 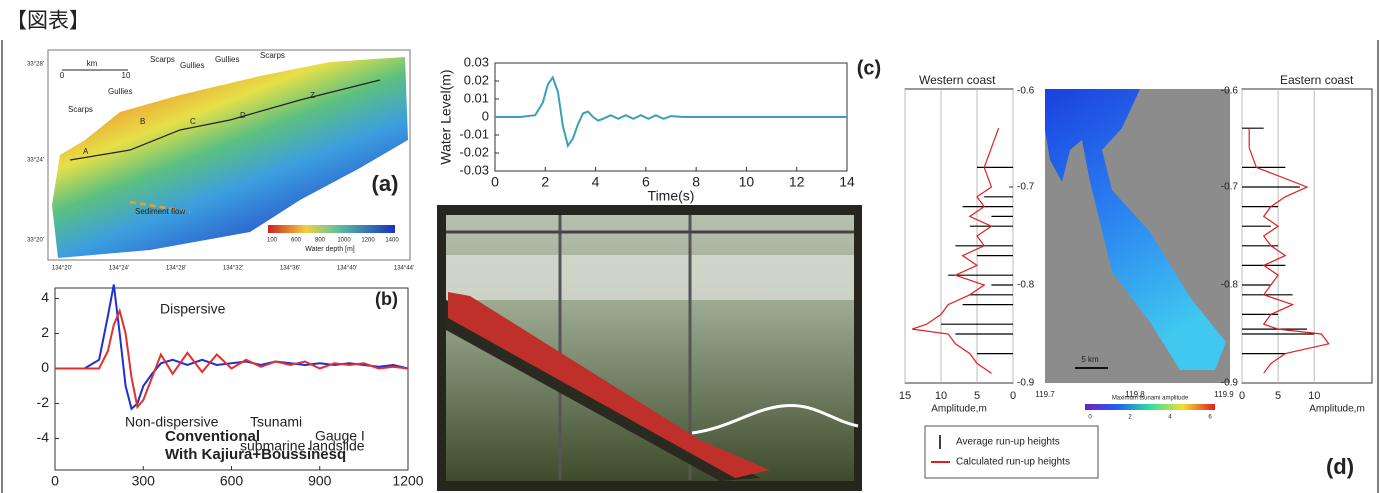 I want to click on lon-label: 134°44', so click(x=404, y=269).